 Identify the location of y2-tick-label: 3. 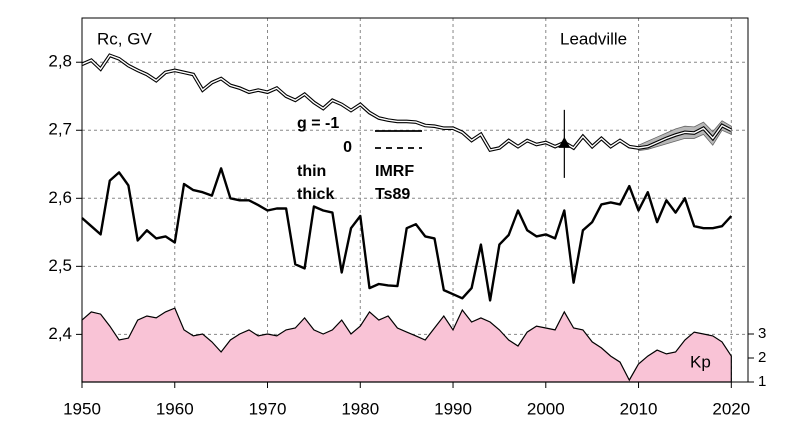
(762, 333).